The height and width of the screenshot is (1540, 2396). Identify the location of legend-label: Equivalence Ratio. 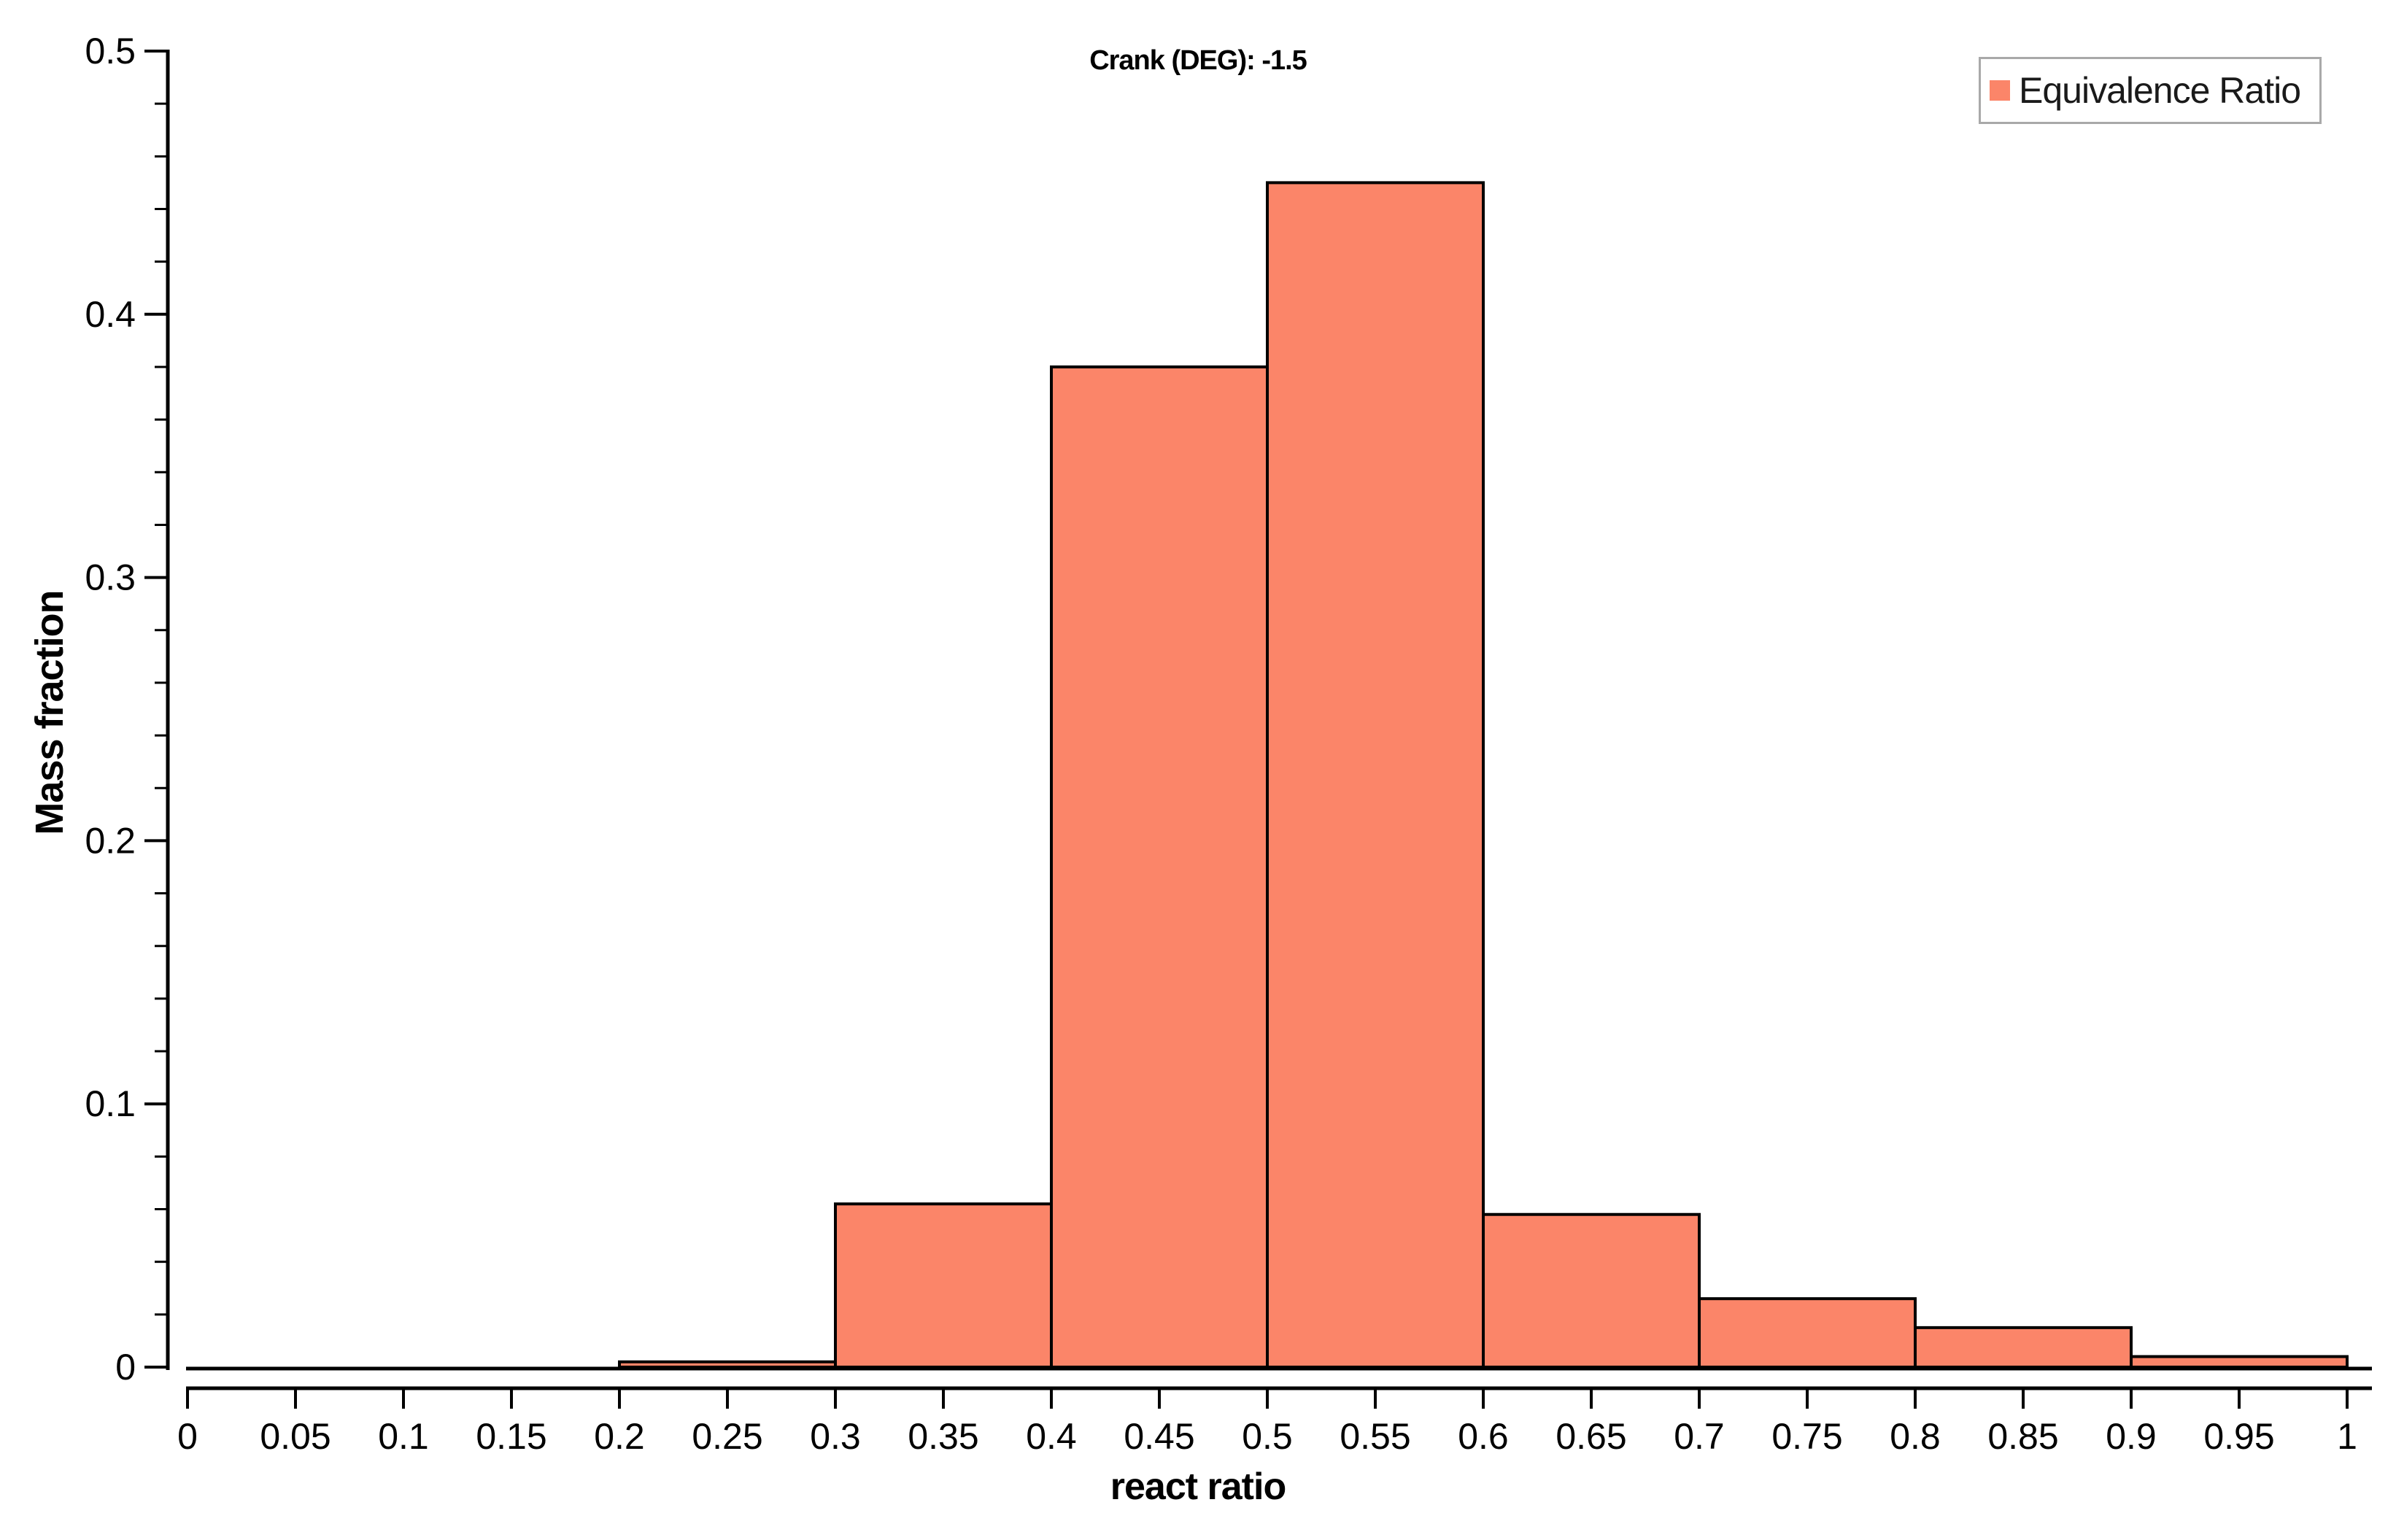
(2160, 90).